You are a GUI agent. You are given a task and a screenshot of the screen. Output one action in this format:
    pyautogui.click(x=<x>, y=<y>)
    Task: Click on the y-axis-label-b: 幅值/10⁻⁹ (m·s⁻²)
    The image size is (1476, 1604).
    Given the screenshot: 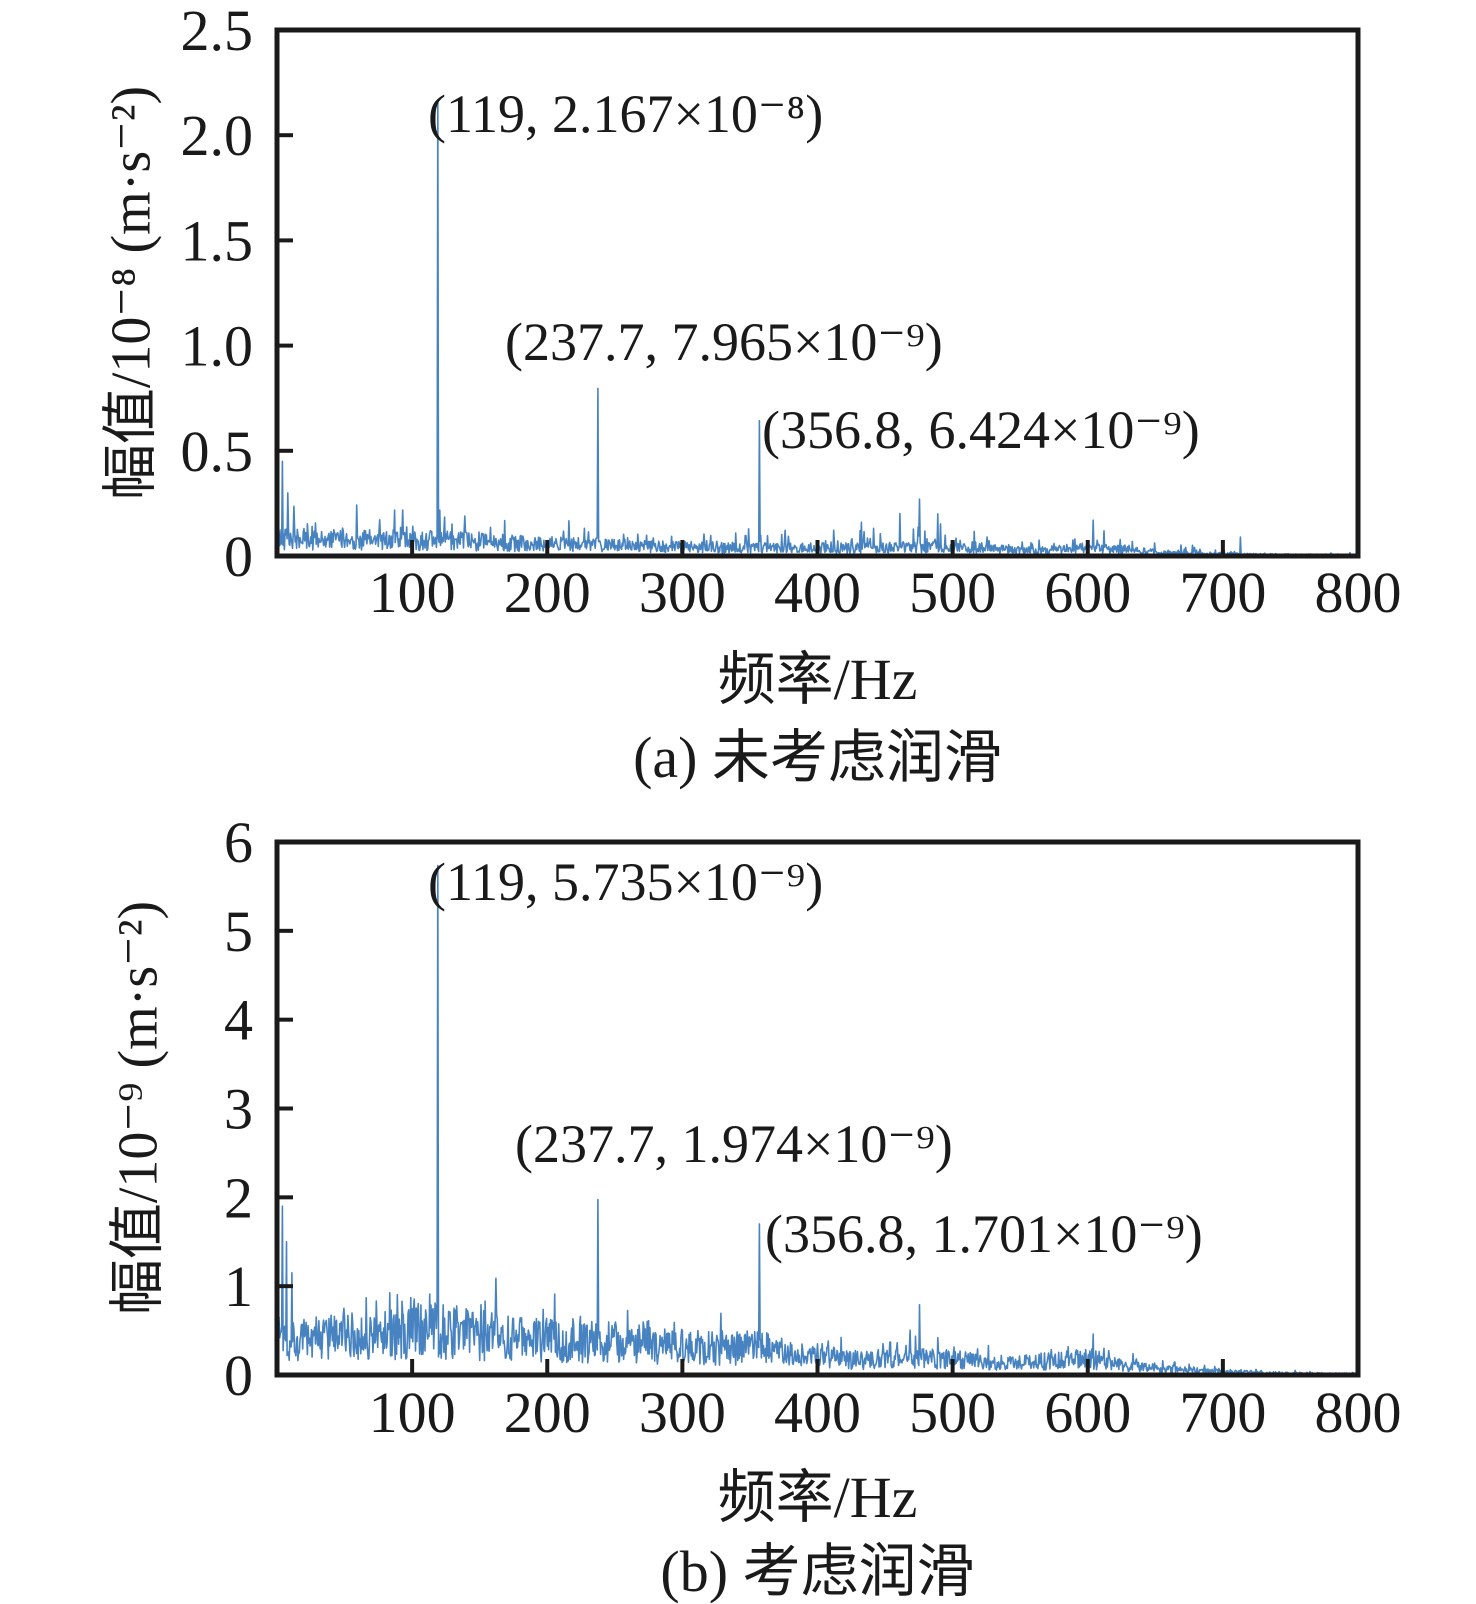 What is the action you would take?
    pyautogui.click(x=138, y=1108)
    